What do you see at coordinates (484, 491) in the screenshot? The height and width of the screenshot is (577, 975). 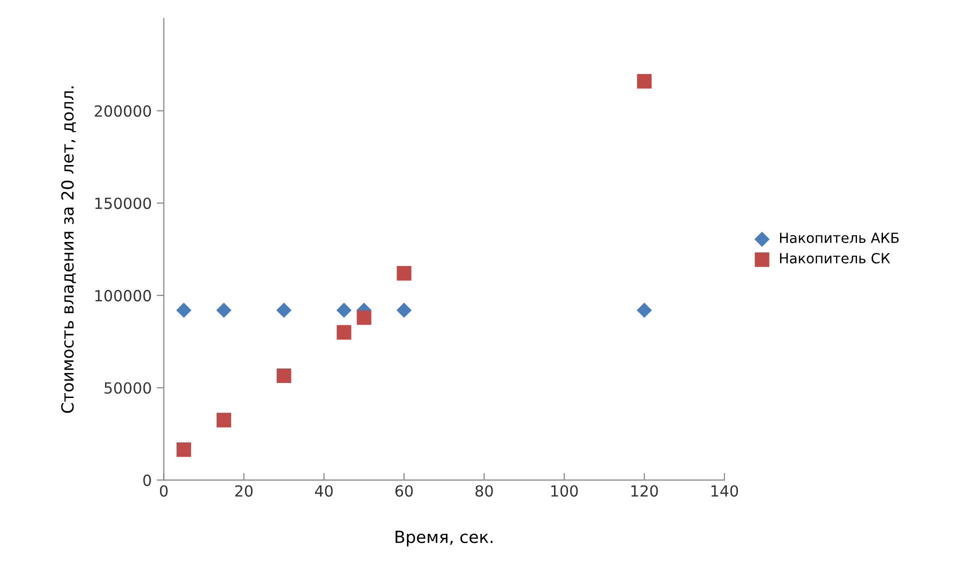 I see `x-tick-label: 80` at bounding box center [484, 491].